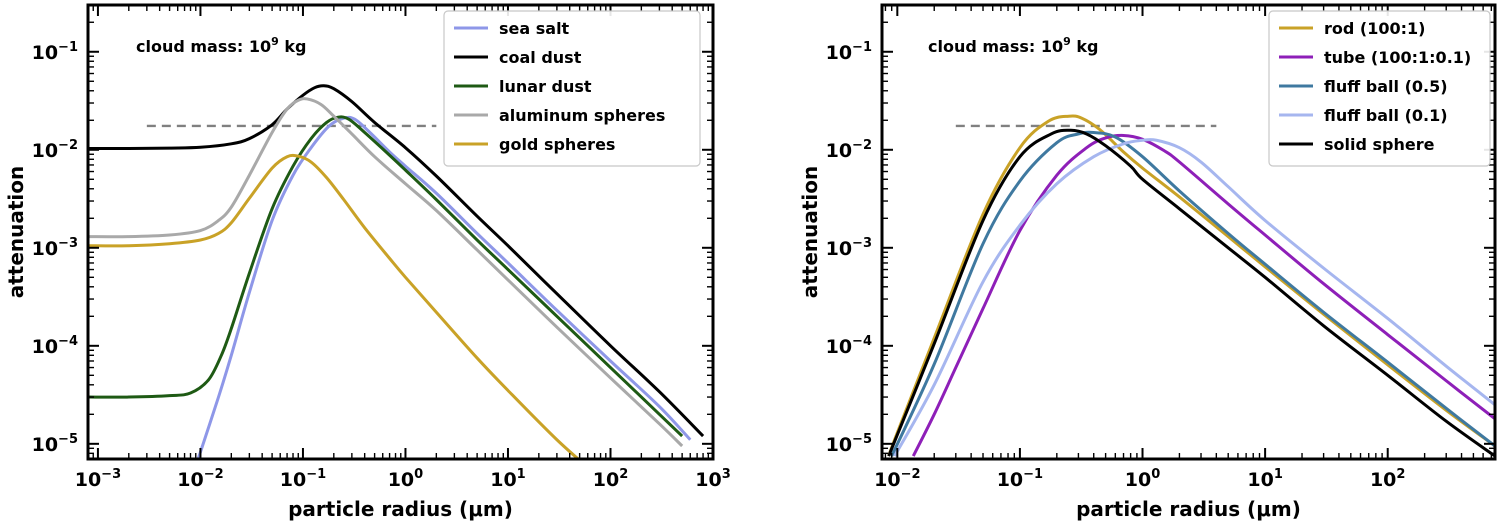  What do you see at coordinates (1374, 28) in the screenshot?
I see `legend-label: rod (100:1)` at bounding box center [1374, 28].